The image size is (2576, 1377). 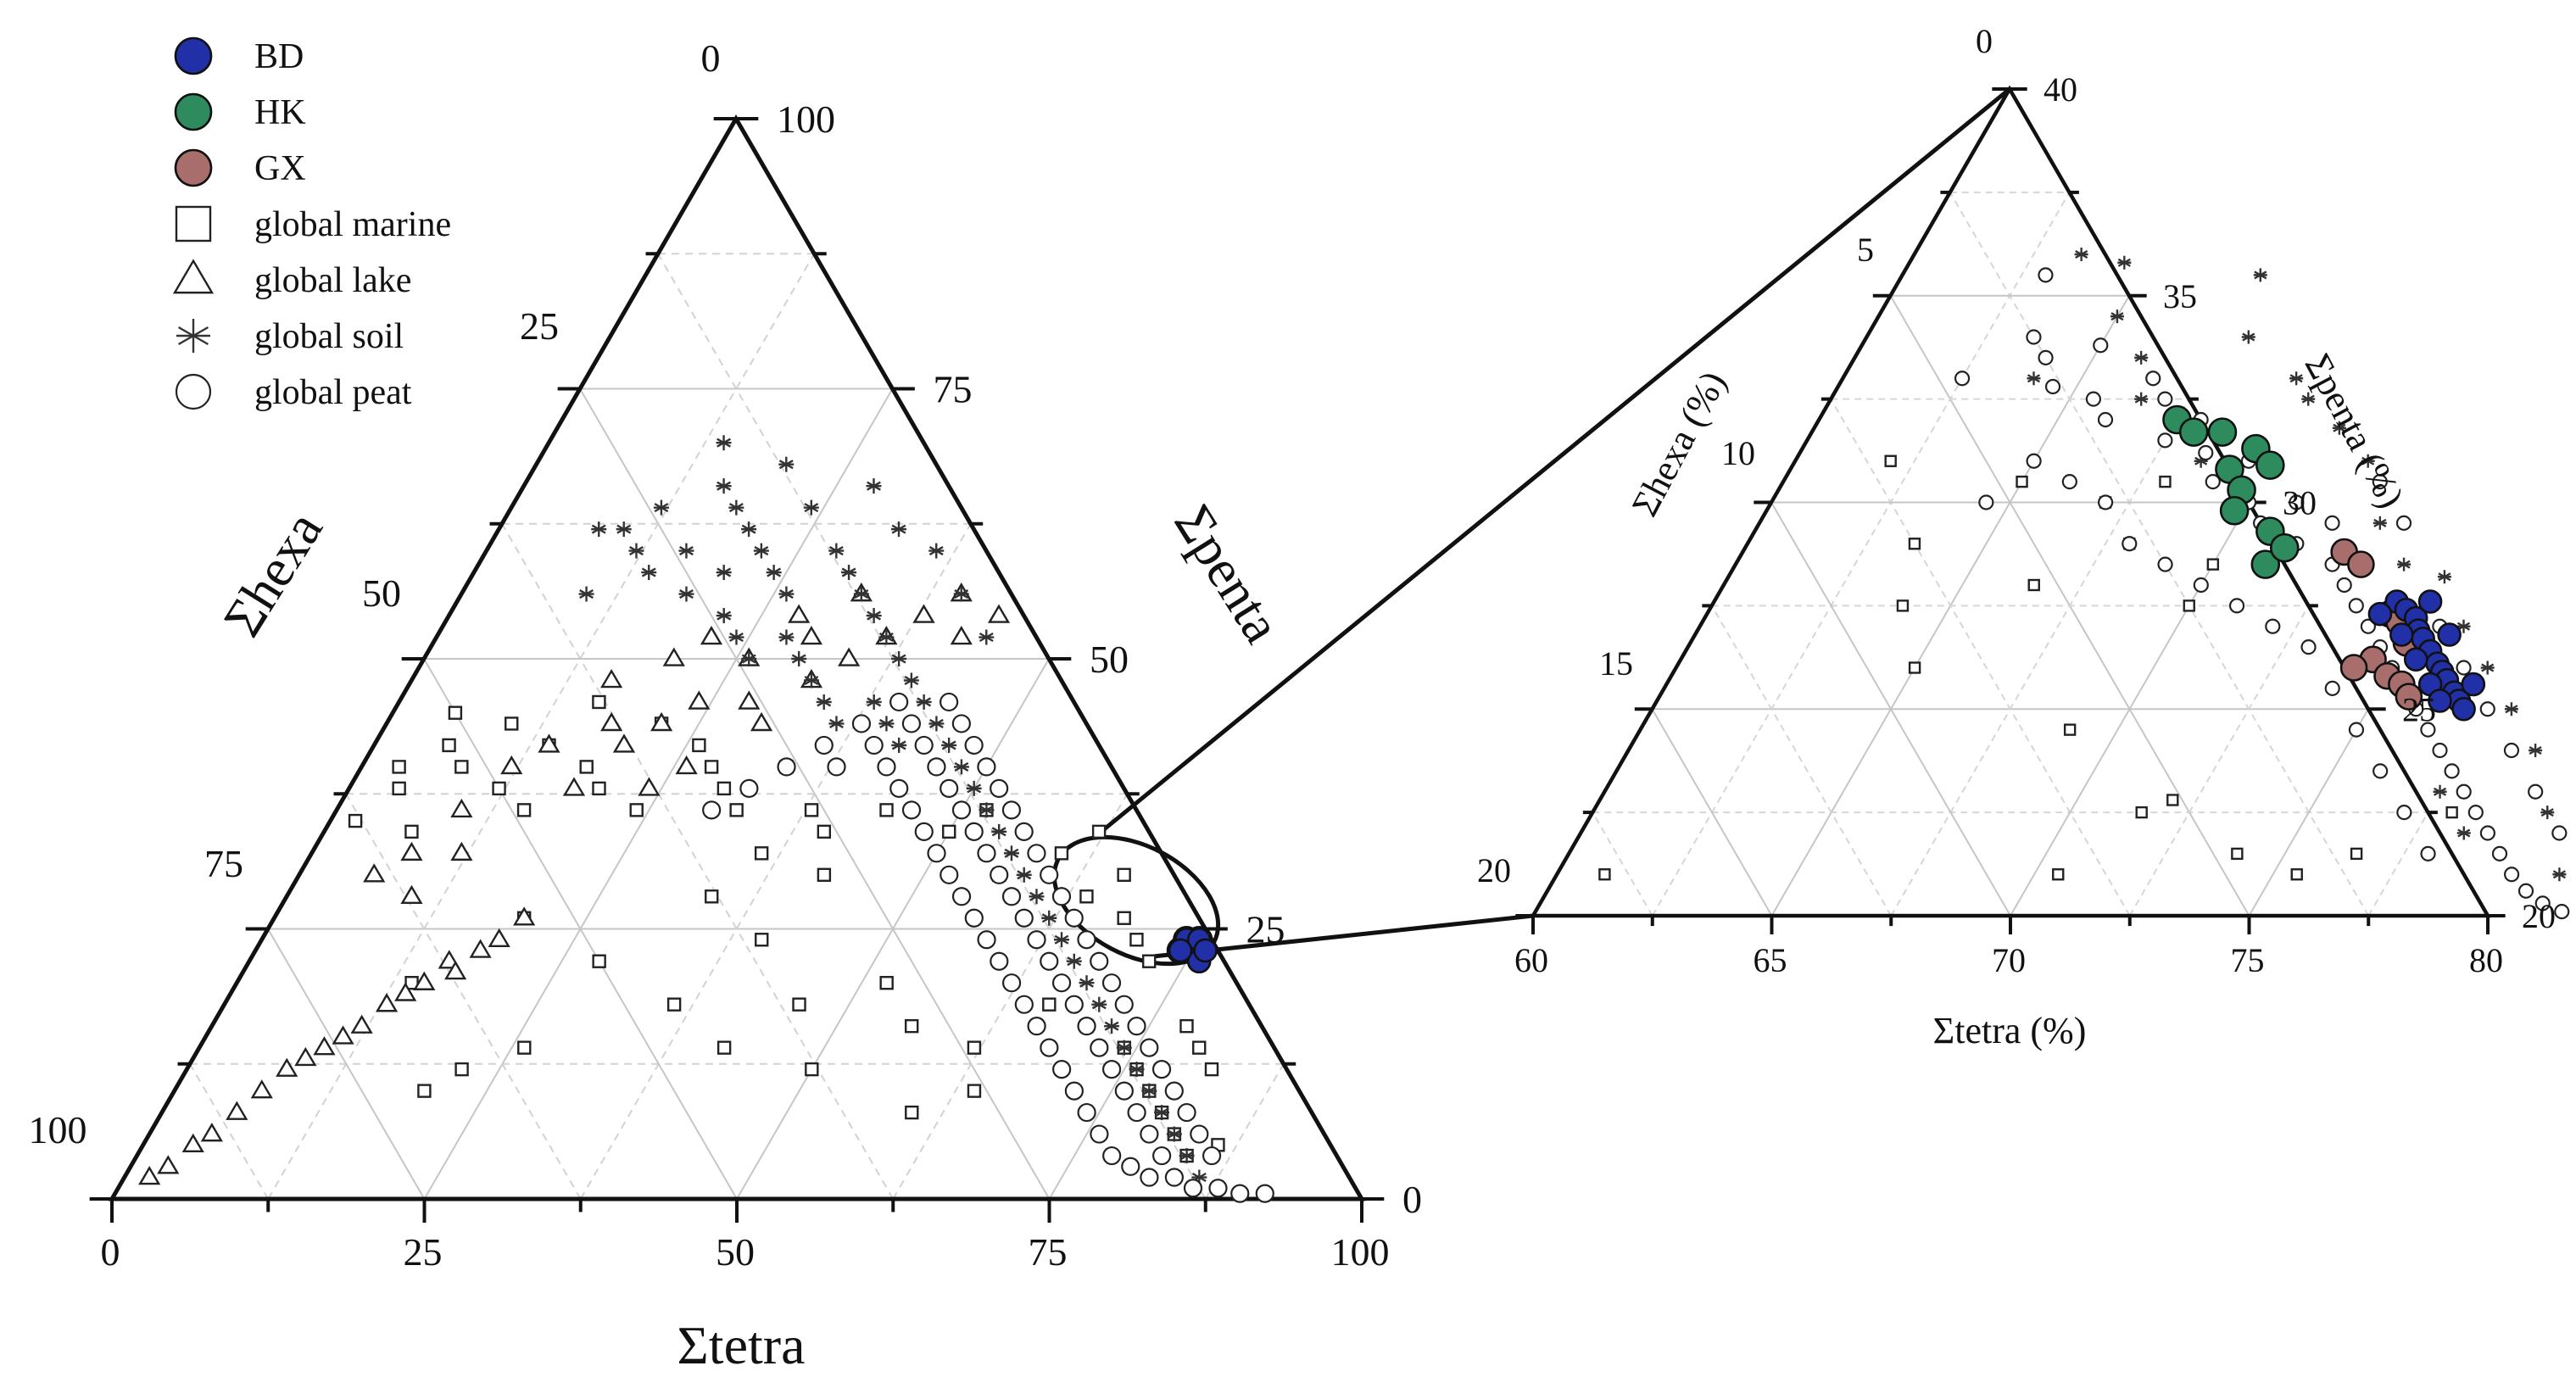 What do you see at coordinates (1770, 960) in the screenshot?
I see `zoom-bottom-tick-label: 65` at bounding box center [1770, 960].